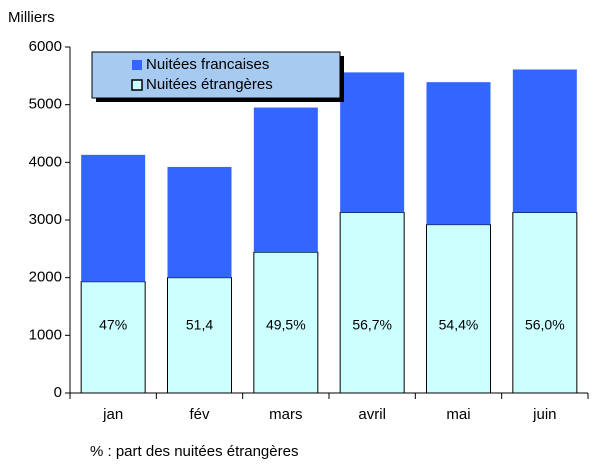 The height and width of the screenshot is (466, 597). What do you see at coordinates (45, 161) in the screenshot?
I see `y-tick-label: 4000` at bounding box center [45, 161].